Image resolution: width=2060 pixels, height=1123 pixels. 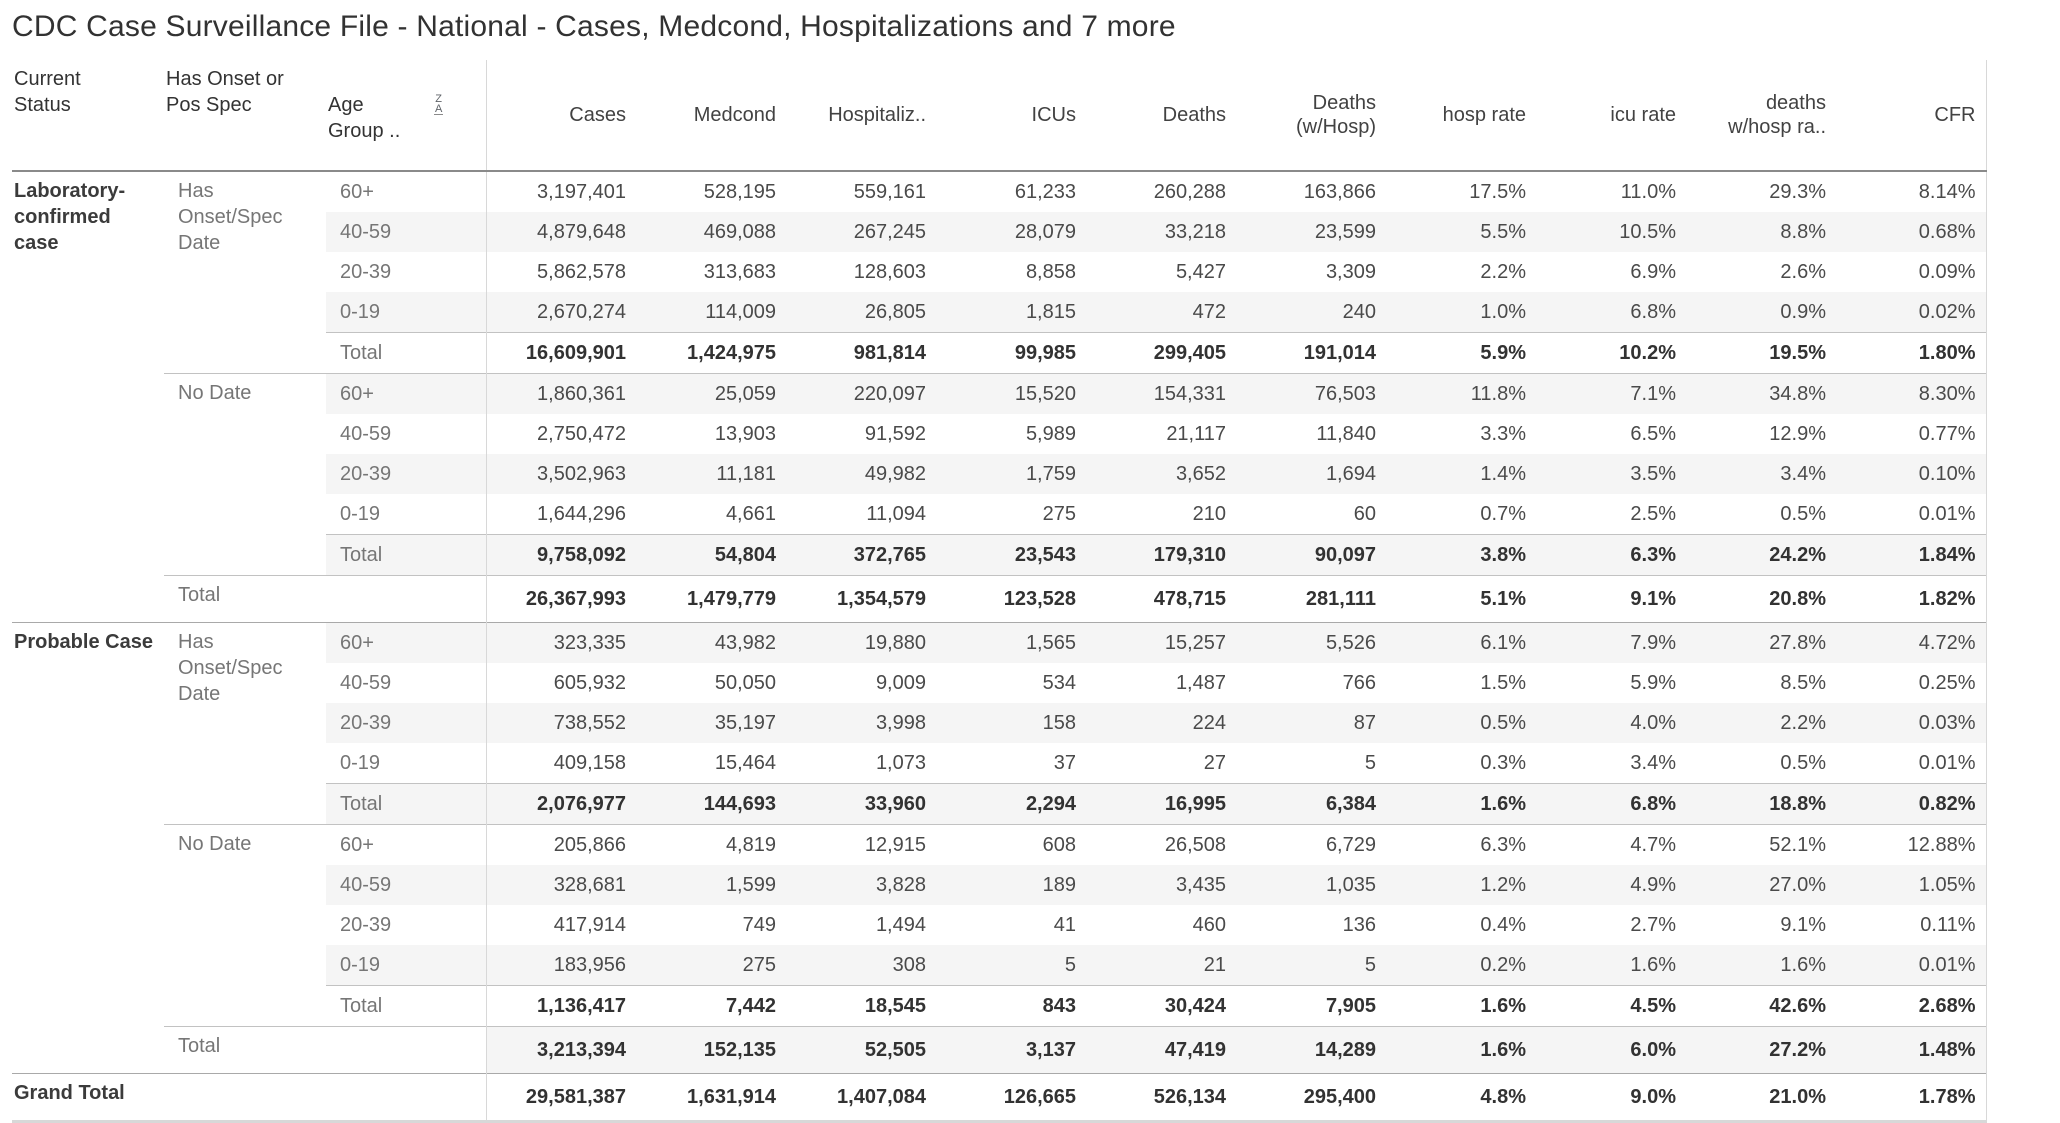 I want to click on value-cell-icu-rate: 6.9%, so click(x=1653, y=271).